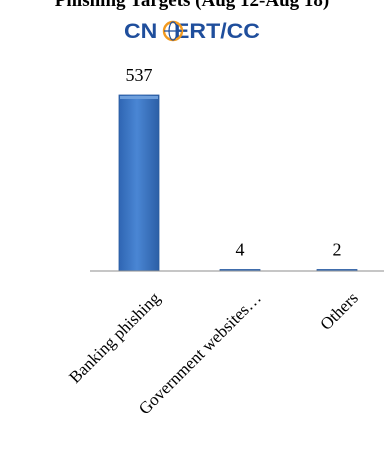 This screenshot has height=452, width=384. Describe the element at coordinates (240, 250) in the screenshot. I see `data-label-1: 4` at that location.